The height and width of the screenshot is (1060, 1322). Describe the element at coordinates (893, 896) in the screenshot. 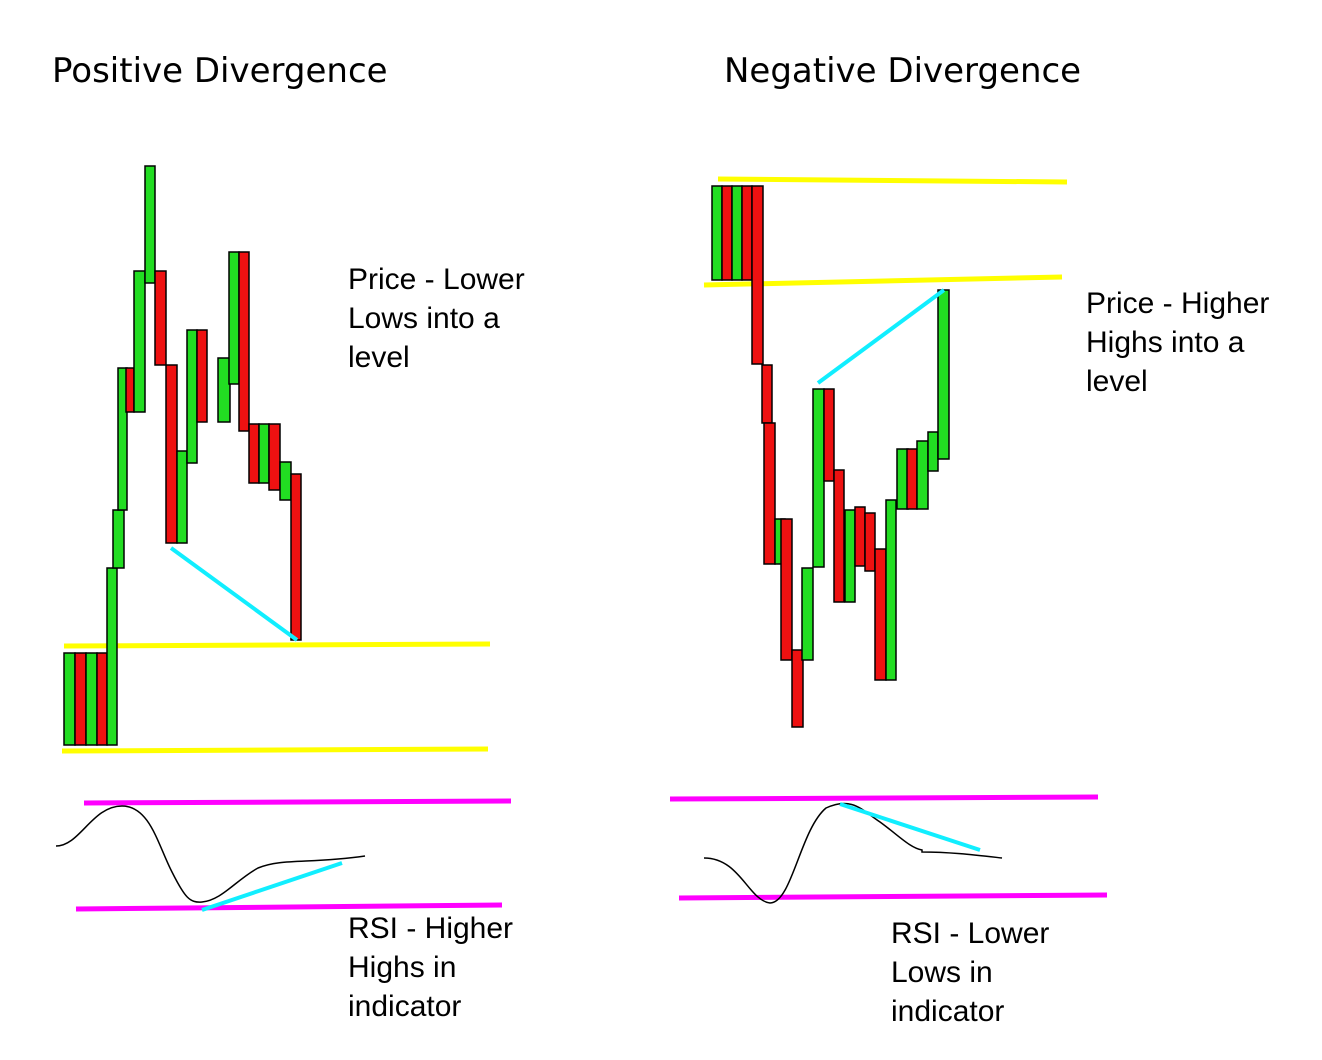

I see `negative-rsi-lower-band` at that location.